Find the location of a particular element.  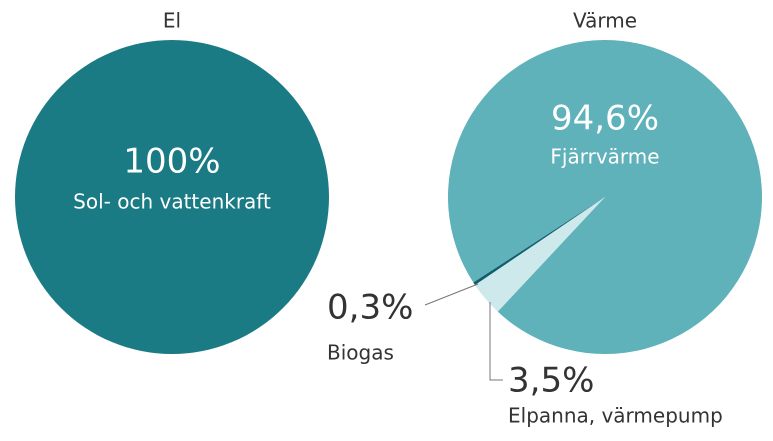

value-label: 100% is located at coordinates (171, 162).